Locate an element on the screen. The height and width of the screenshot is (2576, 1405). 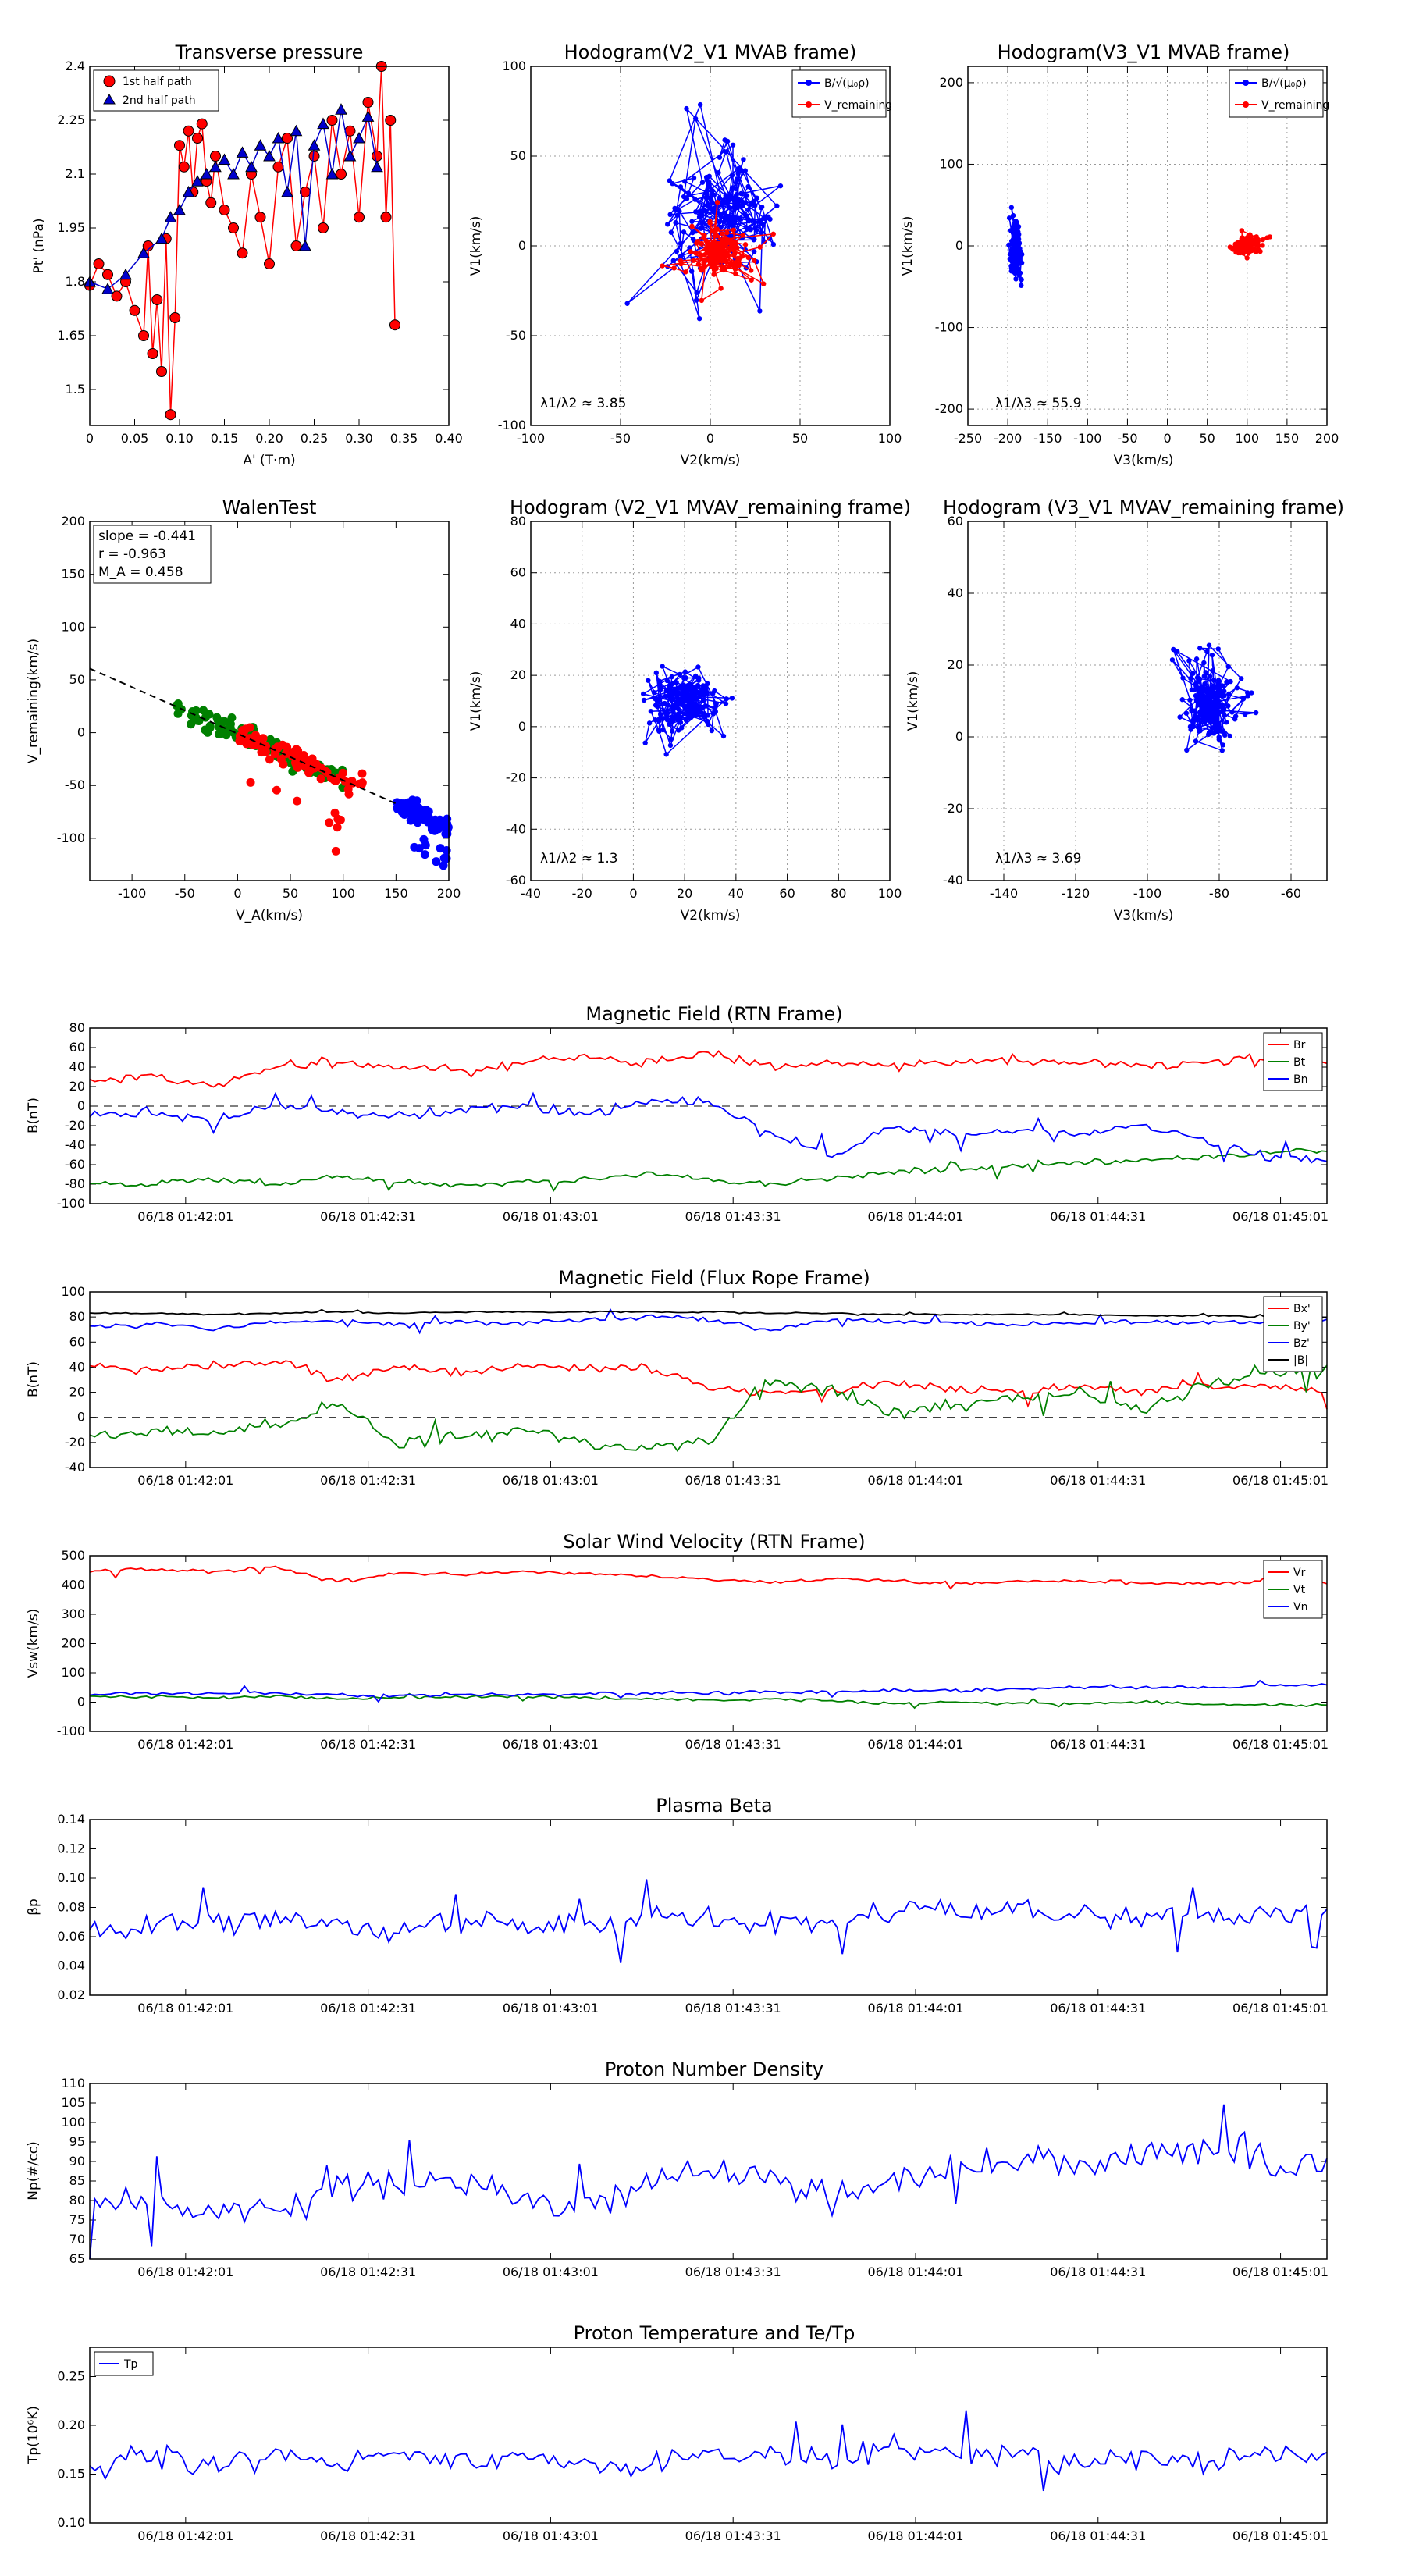
x-tick-label: -100 is located at coordinates (531, 439).